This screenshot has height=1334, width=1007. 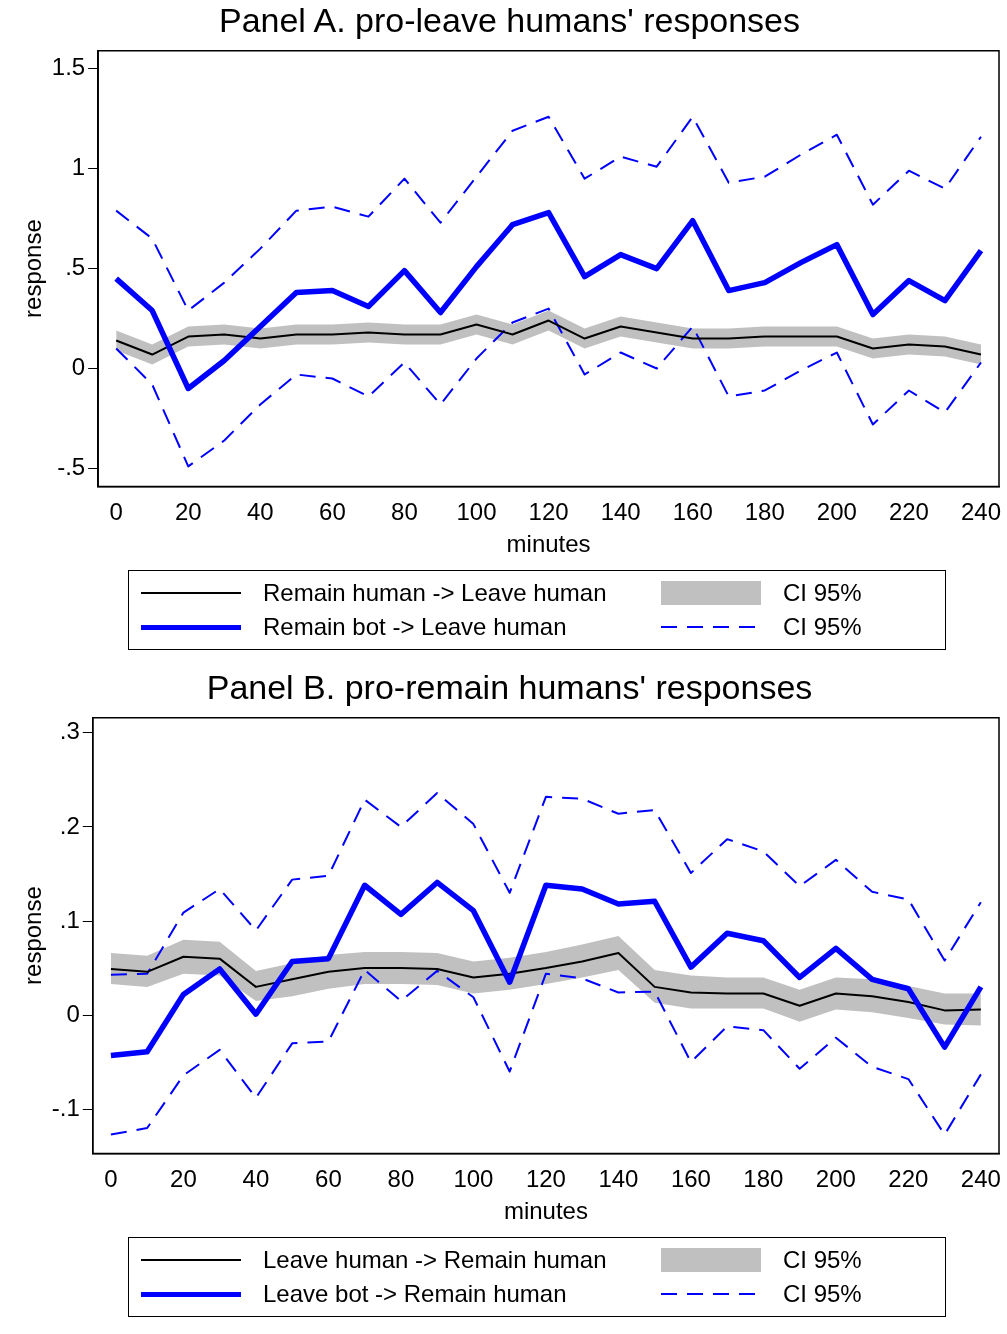 What do you see at coordinates (509, 686) in the screenshot?
I see `chart-title: Panel B. pro-remain humans' responses` at bounding box center [509, 686].